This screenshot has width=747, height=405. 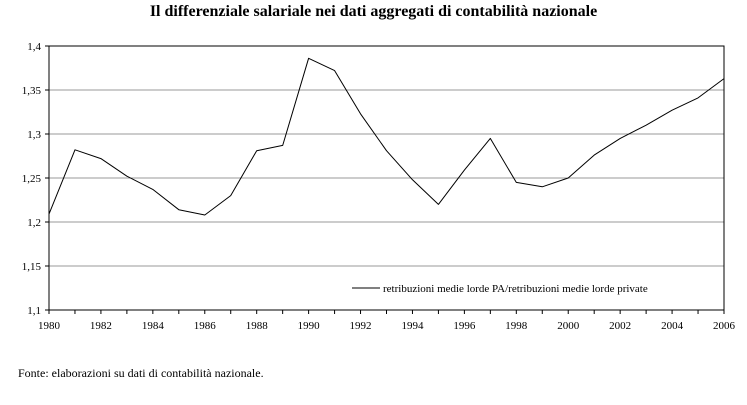 I want to click on x-tick-label: 1992, so click(x=361, y=326).